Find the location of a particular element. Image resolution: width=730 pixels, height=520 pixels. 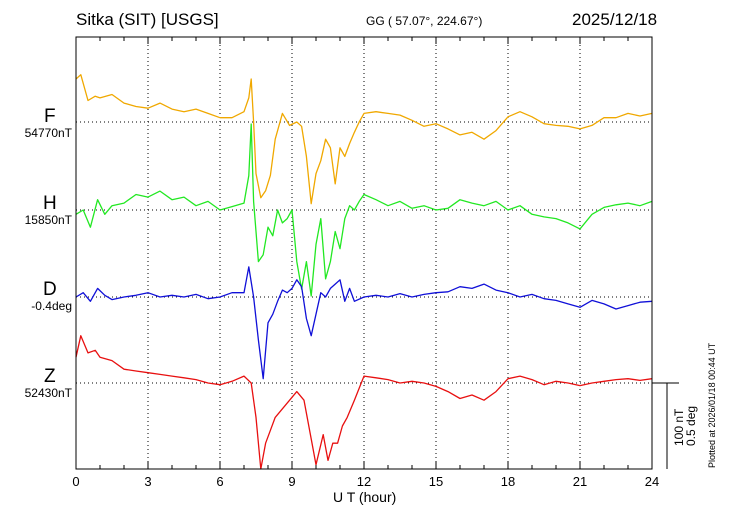

component-letter-h: H is located at coordinates (50, 203).